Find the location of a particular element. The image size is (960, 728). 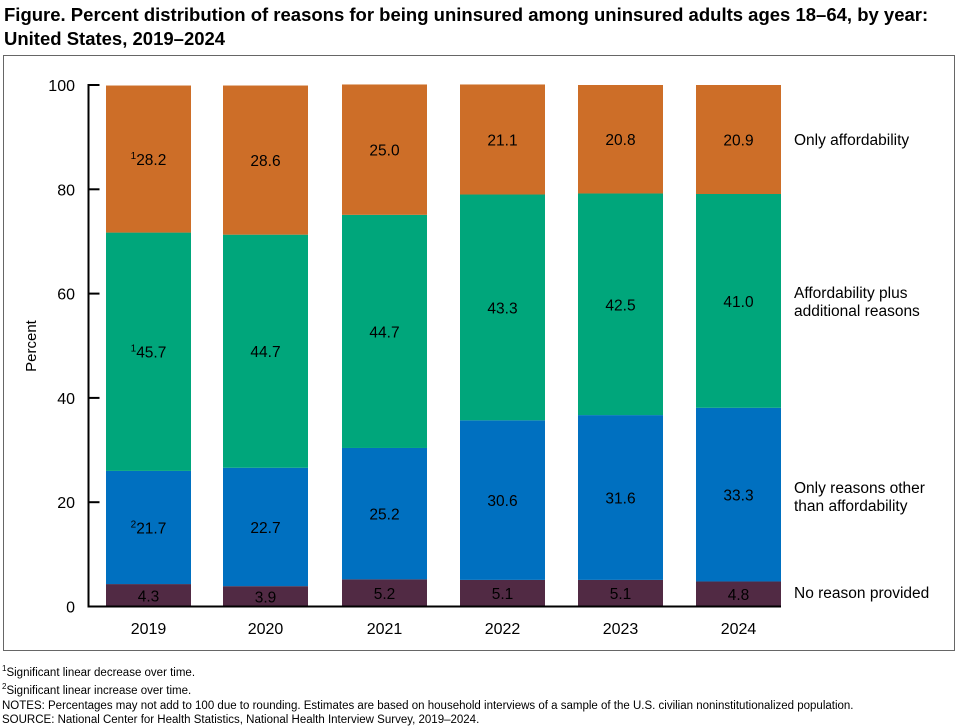

label-value: 28.2 is located at coordinates (151, 160).